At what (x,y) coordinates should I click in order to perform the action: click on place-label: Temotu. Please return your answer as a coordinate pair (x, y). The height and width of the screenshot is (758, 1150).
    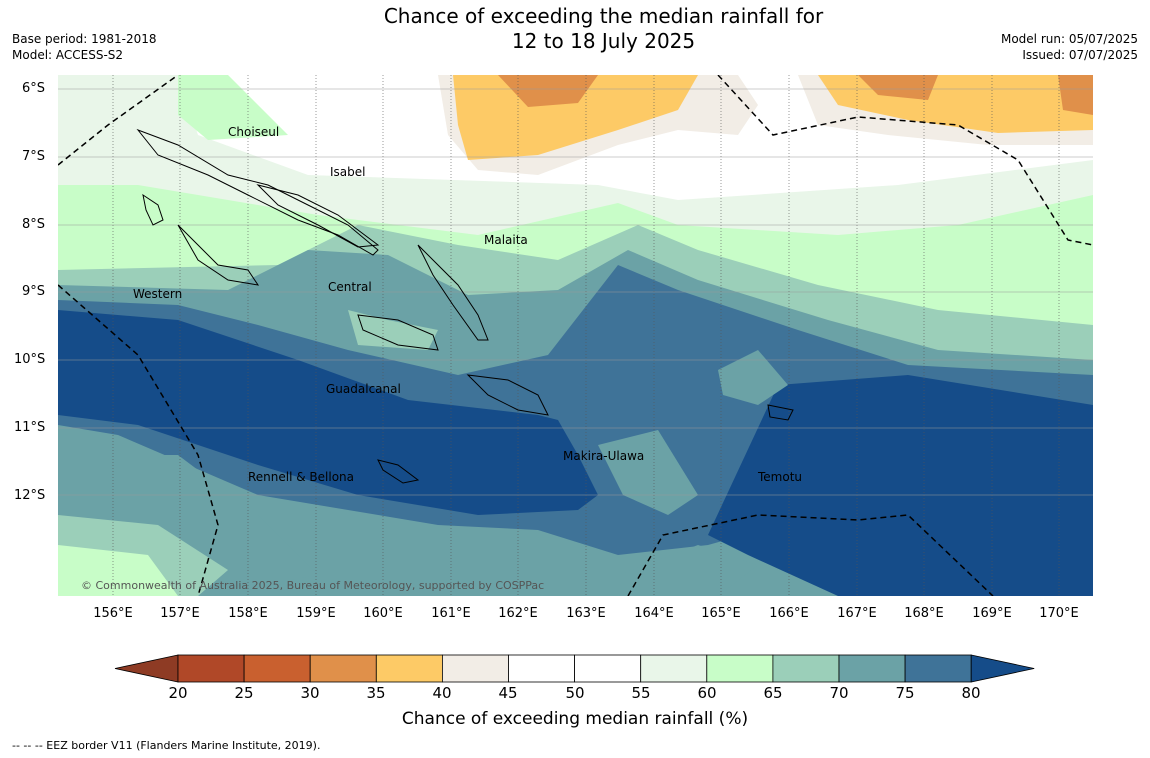
    Looking at the image, I should click on (780, 477).